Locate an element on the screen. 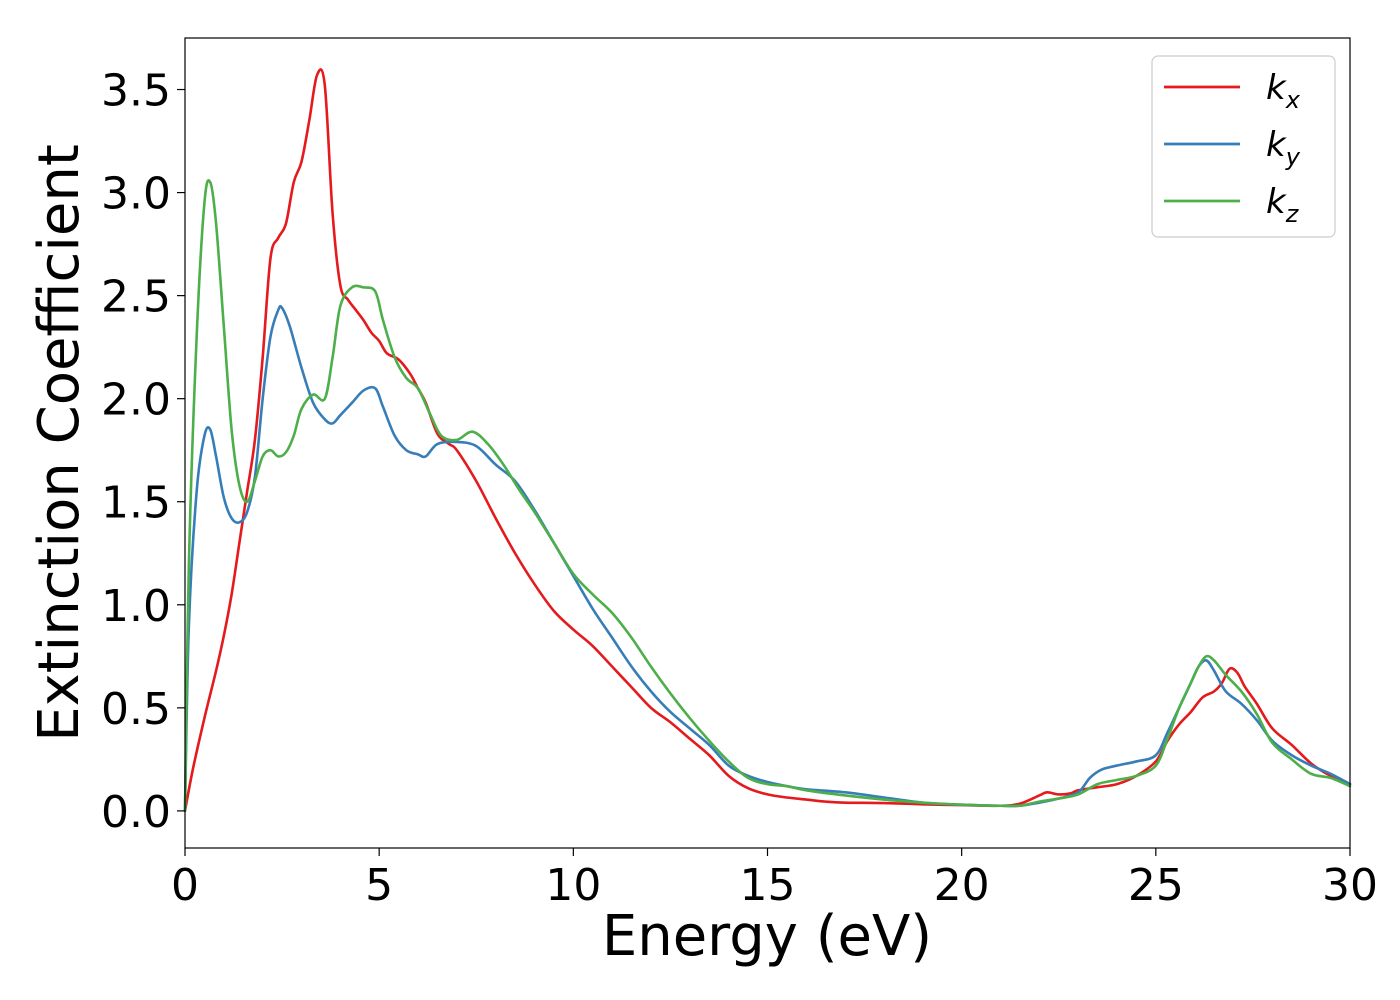 Image resolution: width=1400 pixels, height=1000 pixels. x-tick-label: 15 is located at coordinates (768, 885).